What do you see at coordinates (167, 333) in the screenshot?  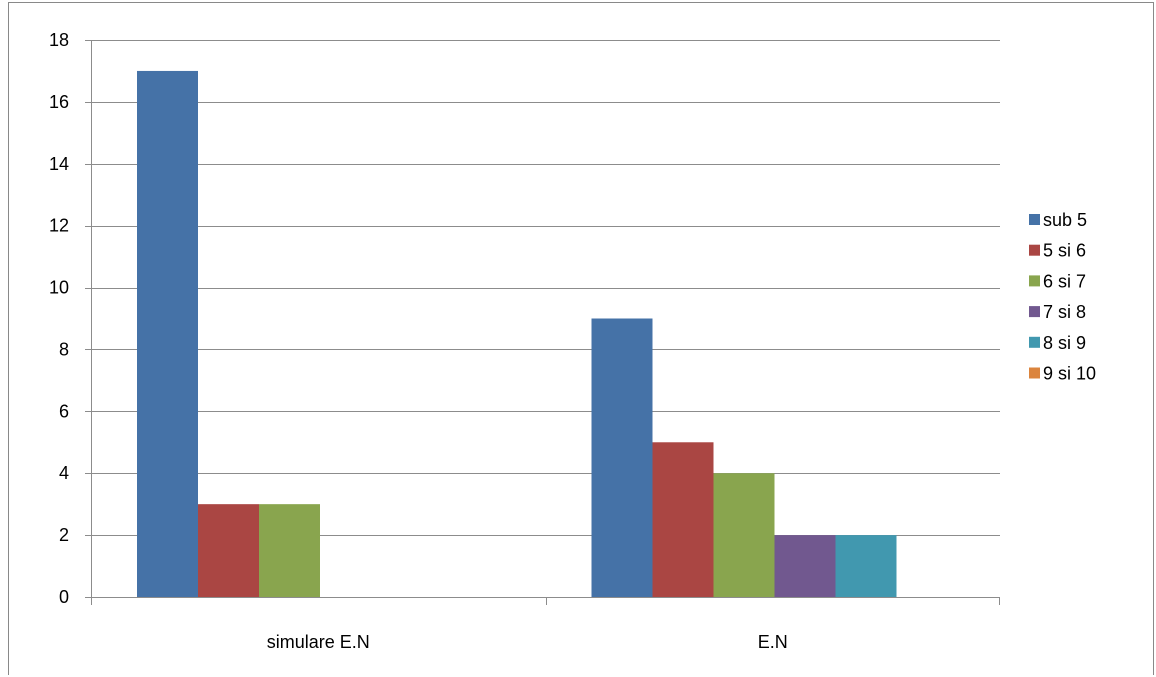 I see `bar-sub-5-simulare-e-n` at bounding box center [167, 333].